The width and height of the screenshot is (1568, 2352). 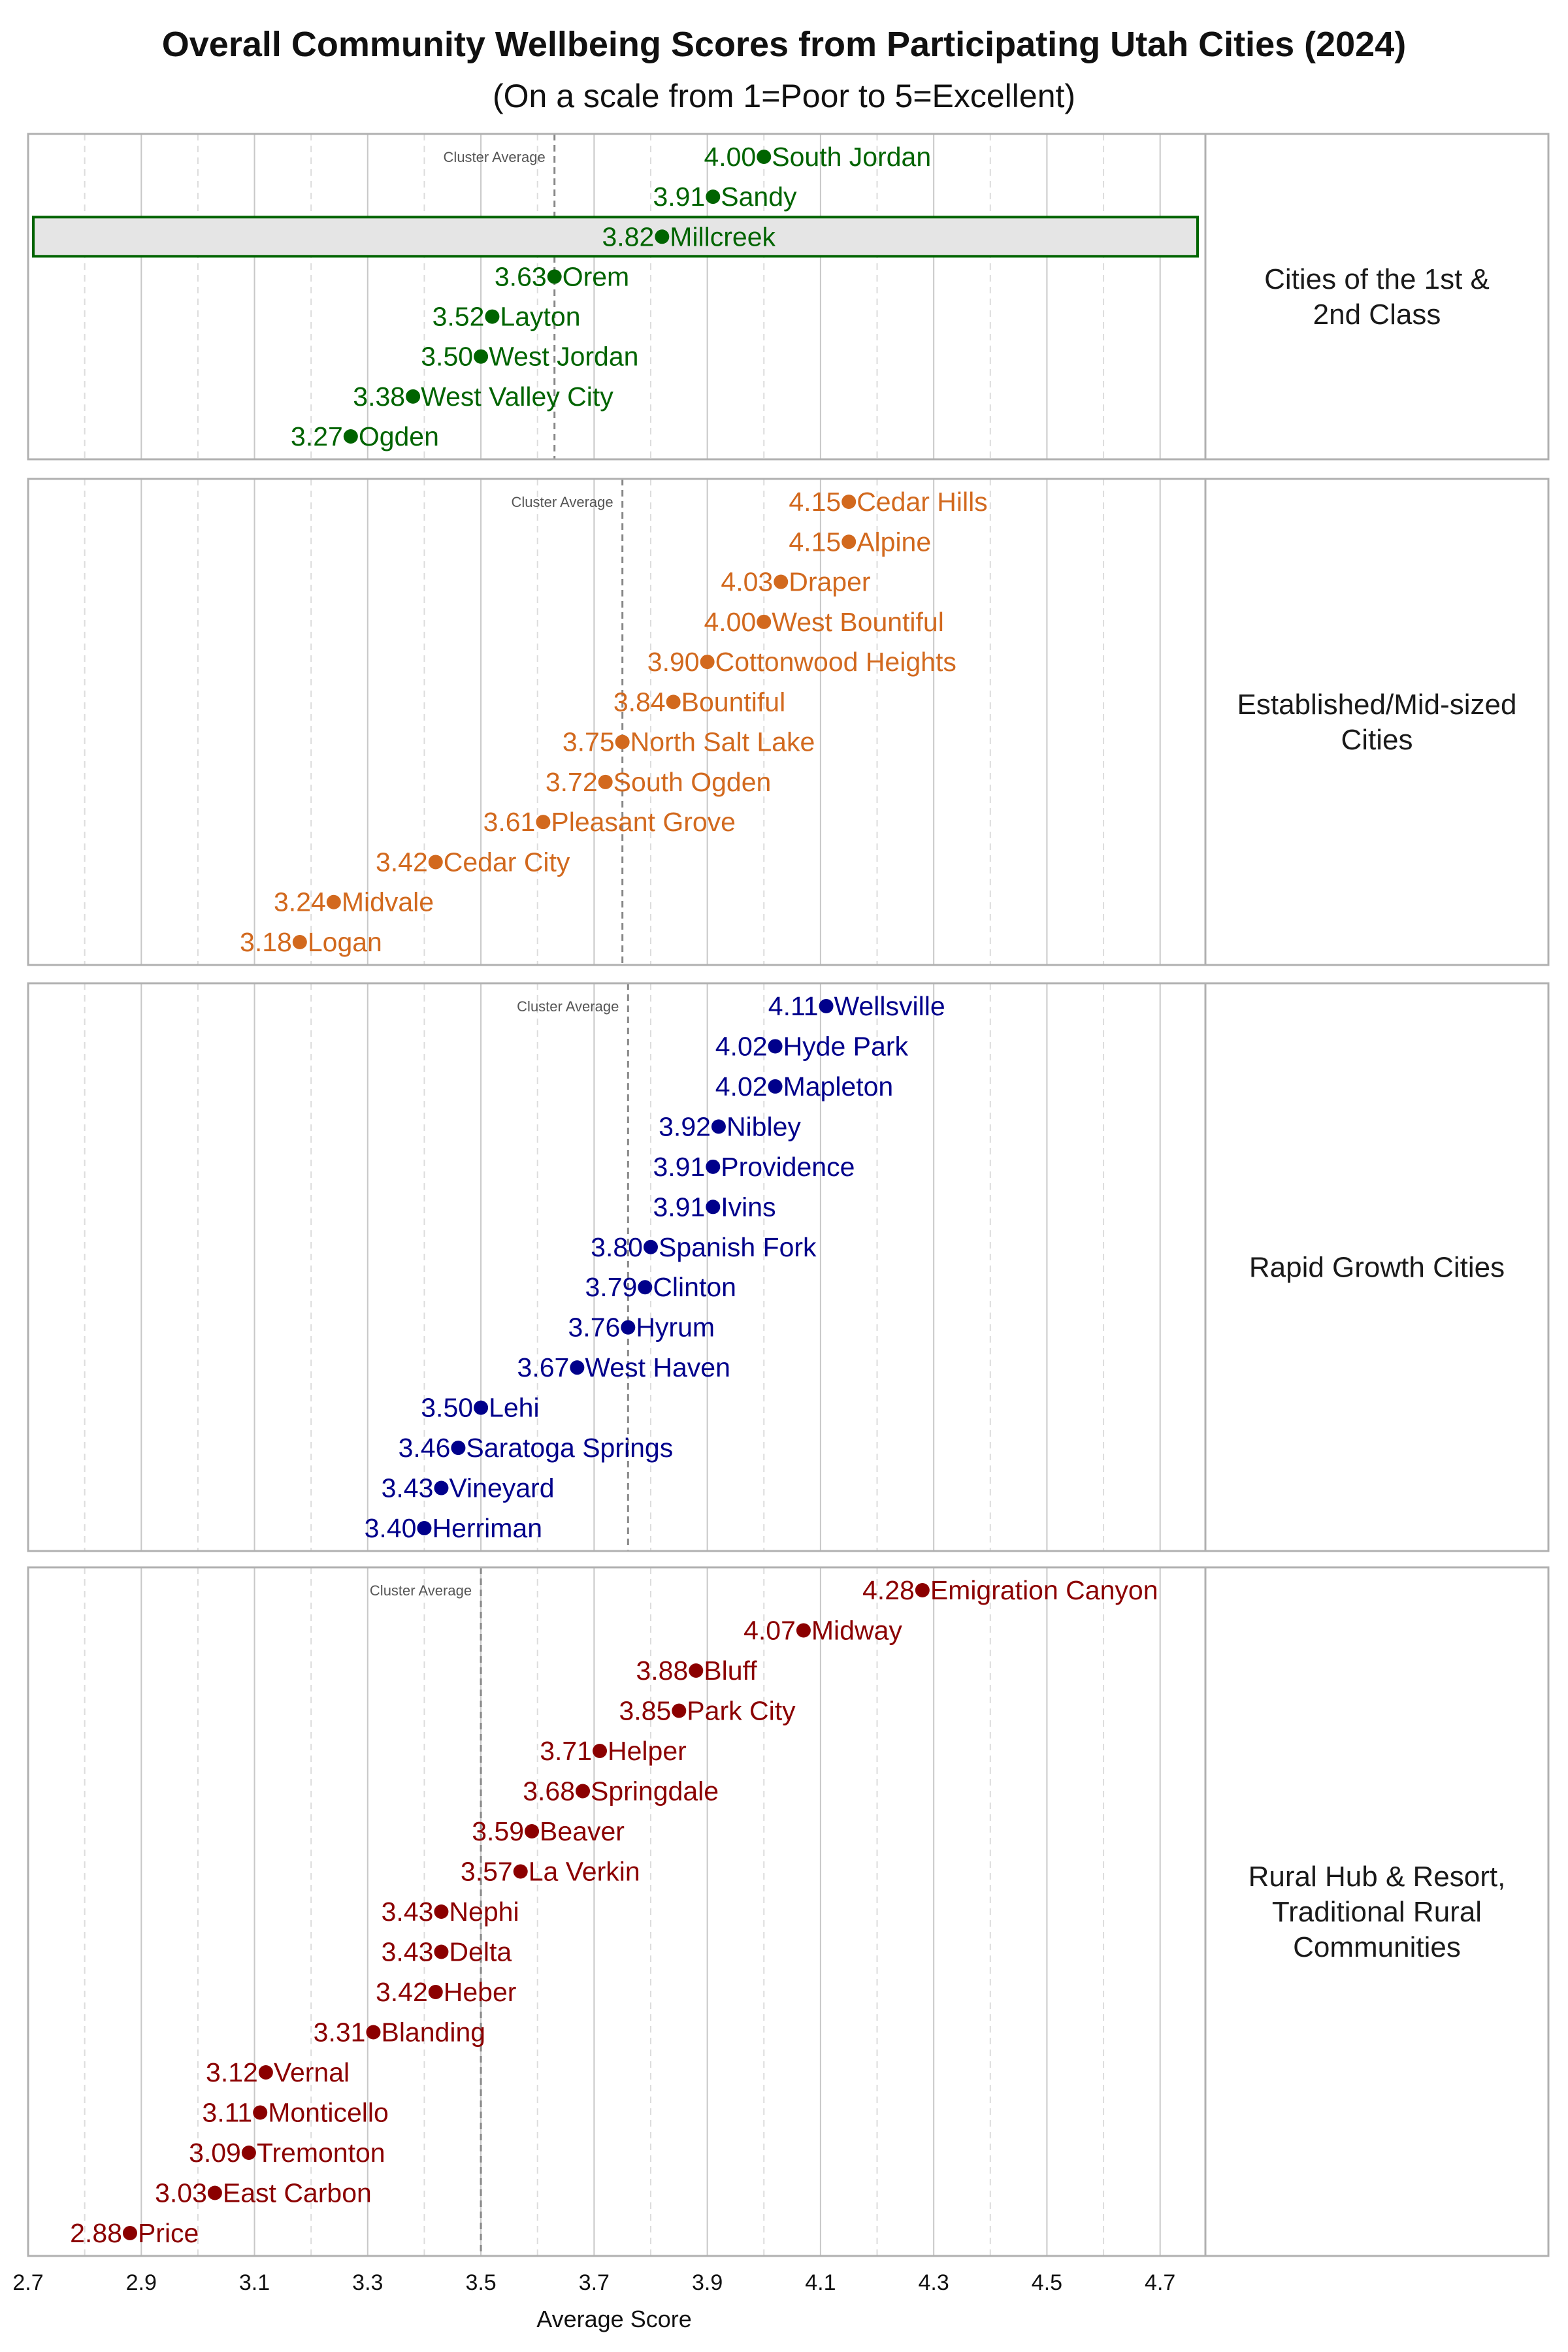 What do you see at coordinates (889, 1006) in the screenshot?
I see `city-label: Wellsville` at bounding box center [889, 1006].